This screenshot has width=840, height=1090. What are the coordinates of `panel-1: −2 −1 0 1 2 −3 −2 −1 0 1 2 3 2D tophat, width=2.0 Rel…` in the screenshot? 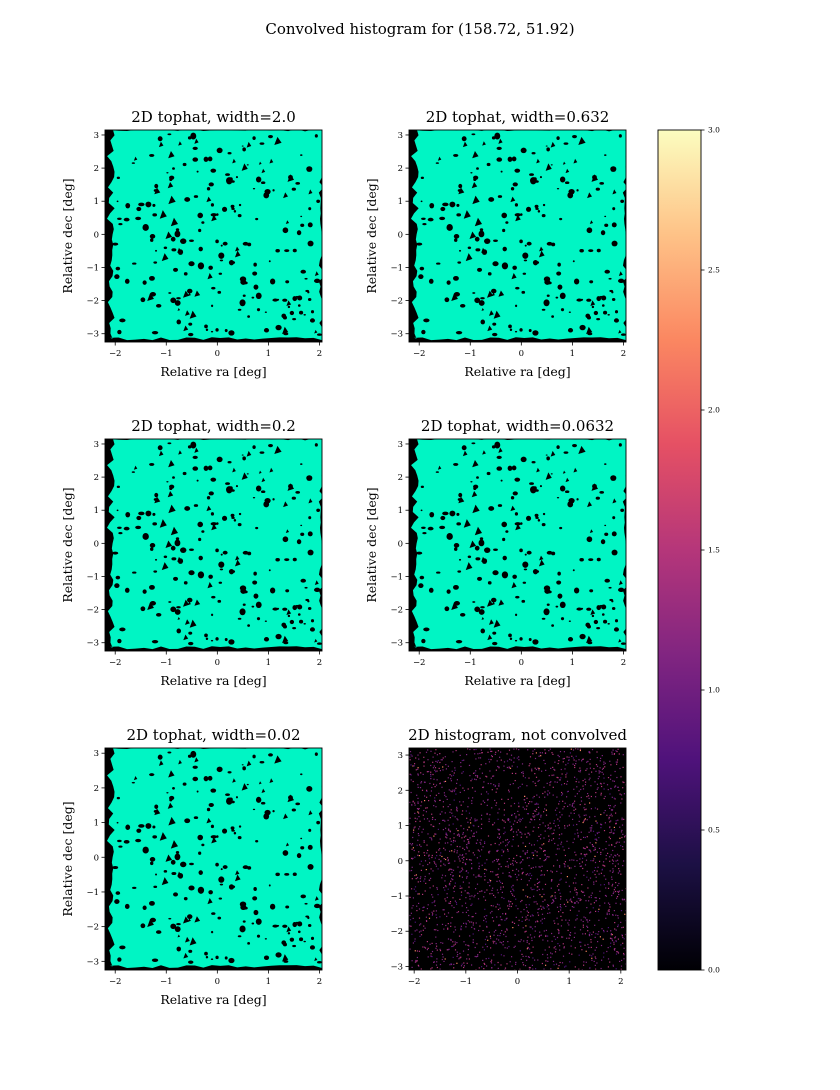 It's located at (191, 243).